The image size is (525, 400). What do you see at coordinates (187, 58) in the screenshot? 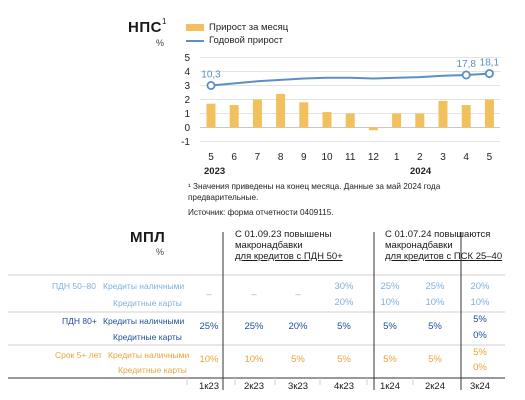
I see `y-tick-label: 5` at bounding box center [187, 58].